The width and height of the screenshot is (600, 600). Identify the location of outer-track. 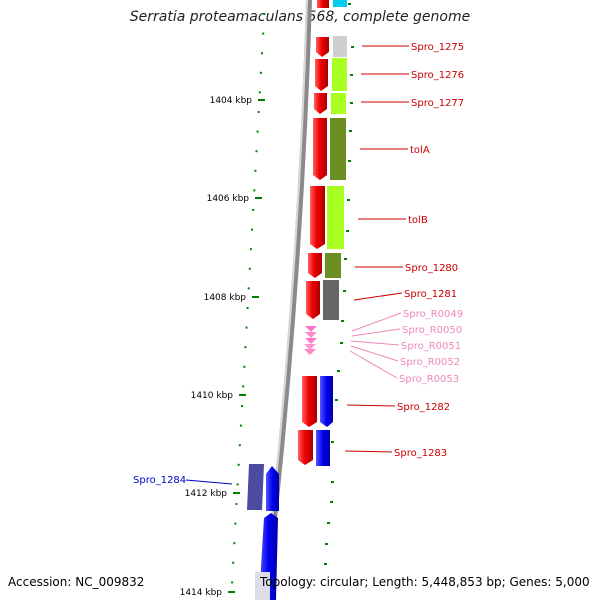
(339, 284).